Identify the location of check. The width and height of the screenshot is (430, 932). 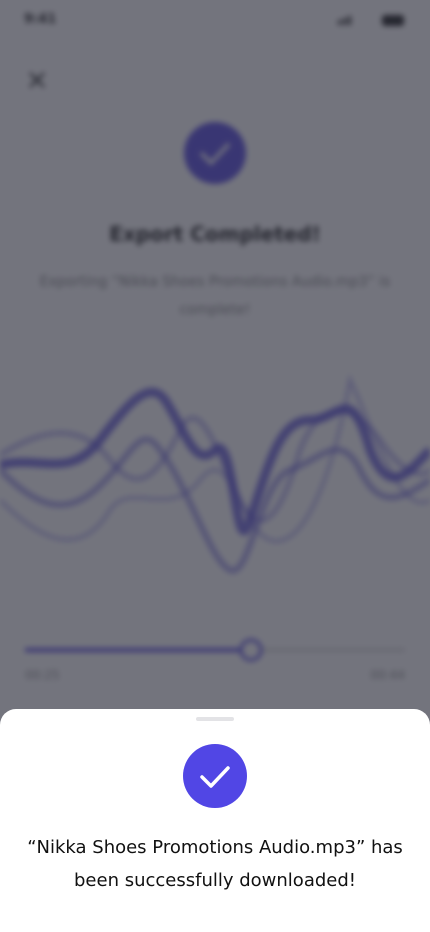
(215, 777).